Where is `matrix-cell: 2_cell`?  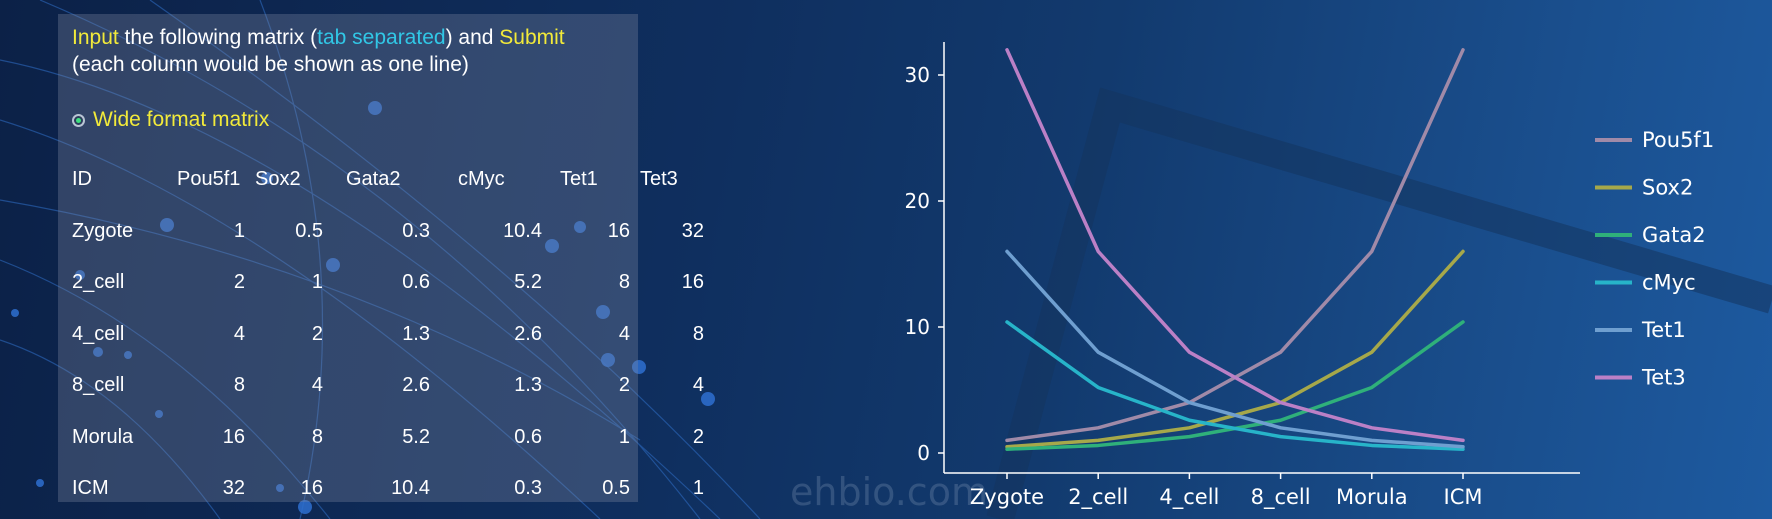 matrix-cell: 2_cell is located at coordinates (98, 282).